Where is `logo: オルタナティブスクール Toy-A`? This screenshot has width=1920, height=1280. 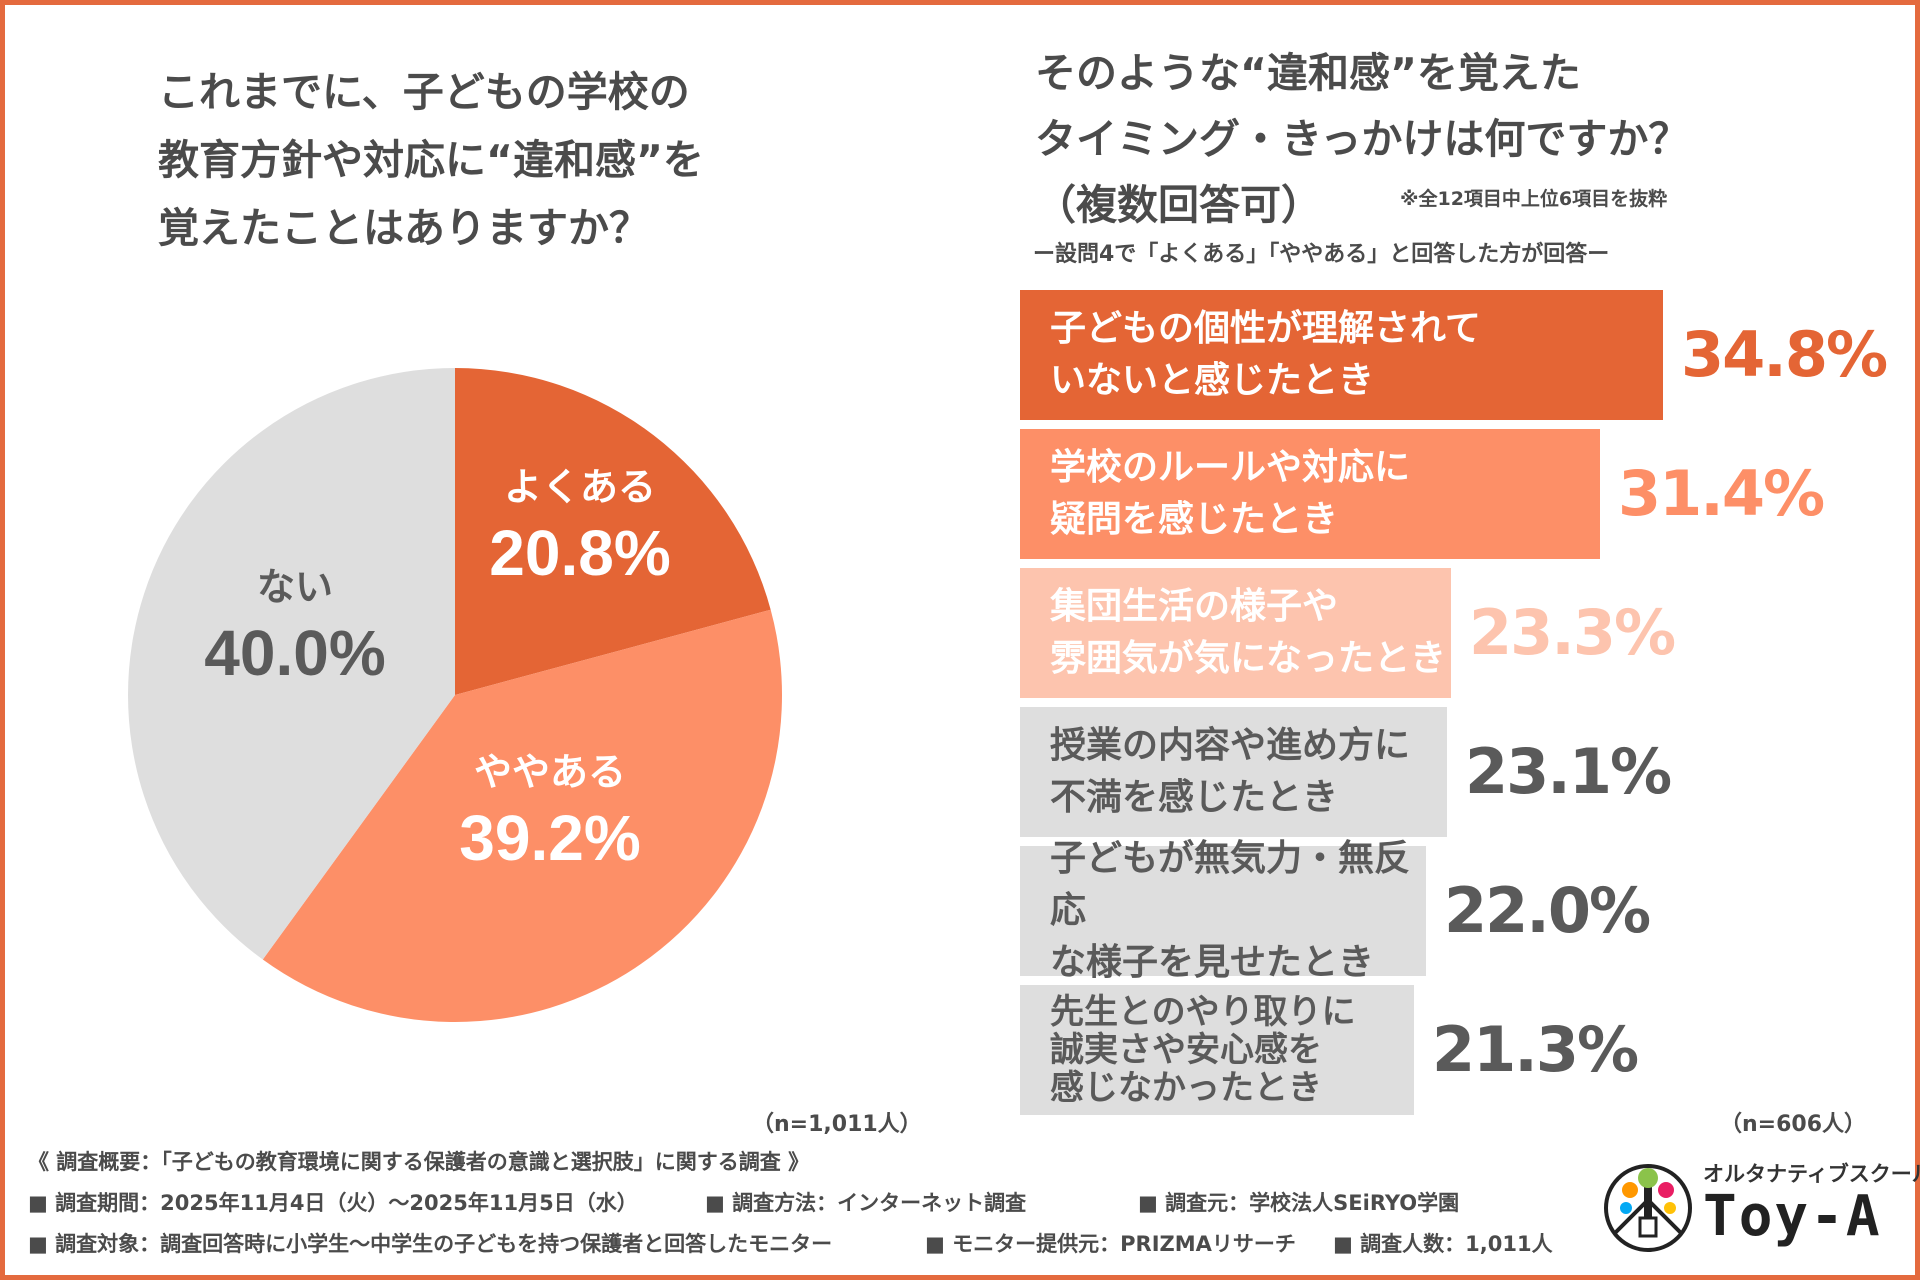
logo: オルタナティブスクール Toy-A is located at coordinates (1760, 1207).